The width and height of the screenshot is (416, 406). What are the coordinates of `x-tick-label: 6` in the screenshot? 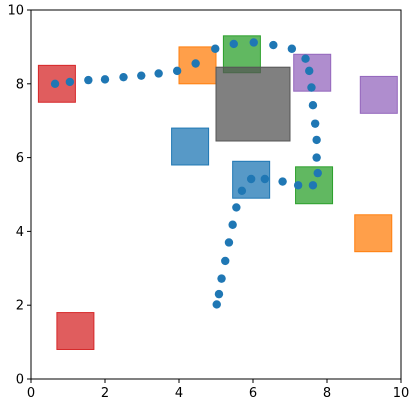 It's located at (253, 393).